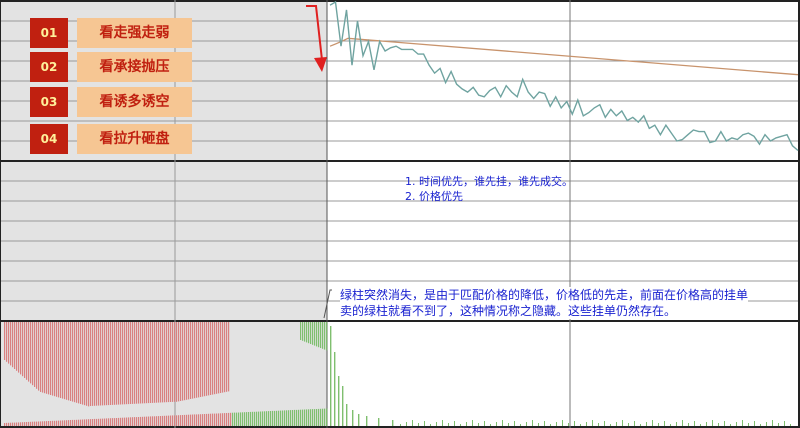  I want to click on legend-label: 看拉升砸盘, so click(134, 139).